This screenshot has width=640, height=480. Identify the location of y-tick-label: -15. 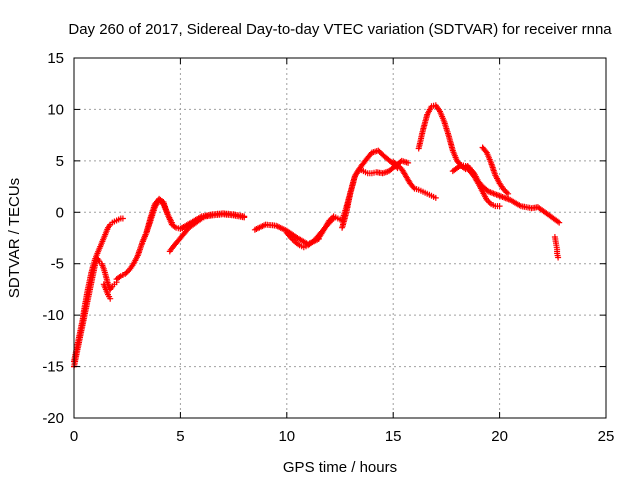
(53, 367).